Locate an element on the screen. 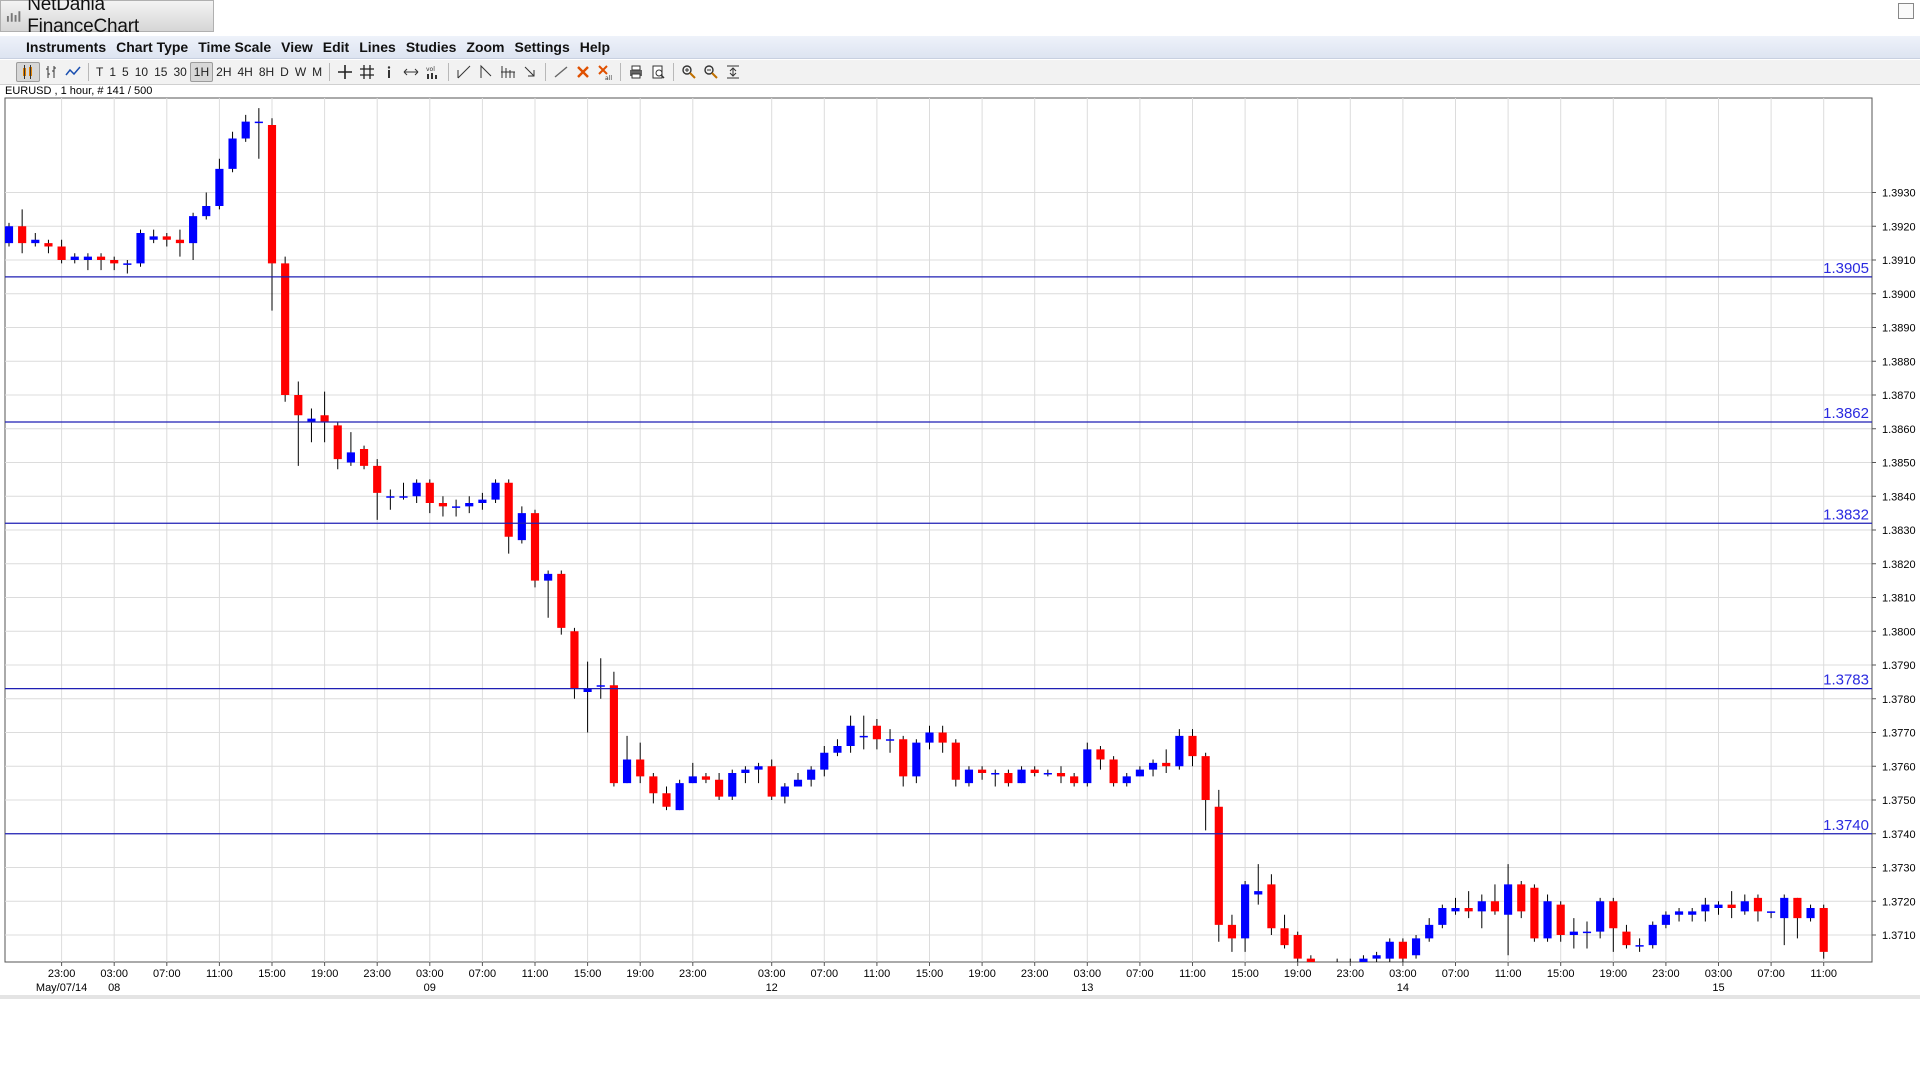 The height and width of the screenshot is (1080, 1920). app-title: NetDania FinanceChart is located at coordinates (83, 18).